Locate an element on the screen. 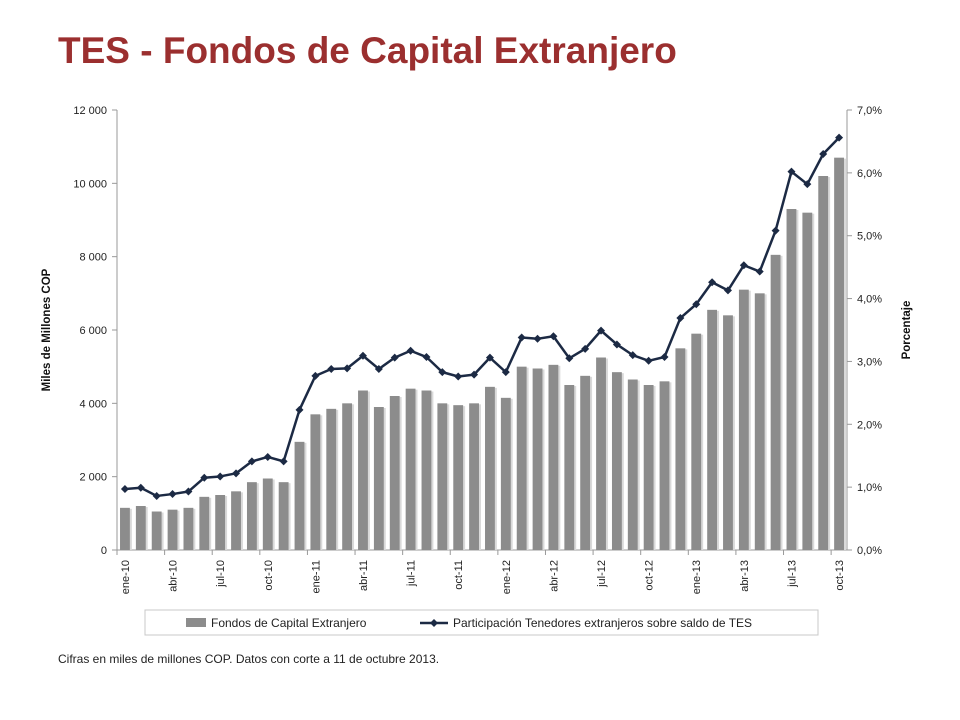  x-tick-label: jul-13 is located at coordinates (792, 574).